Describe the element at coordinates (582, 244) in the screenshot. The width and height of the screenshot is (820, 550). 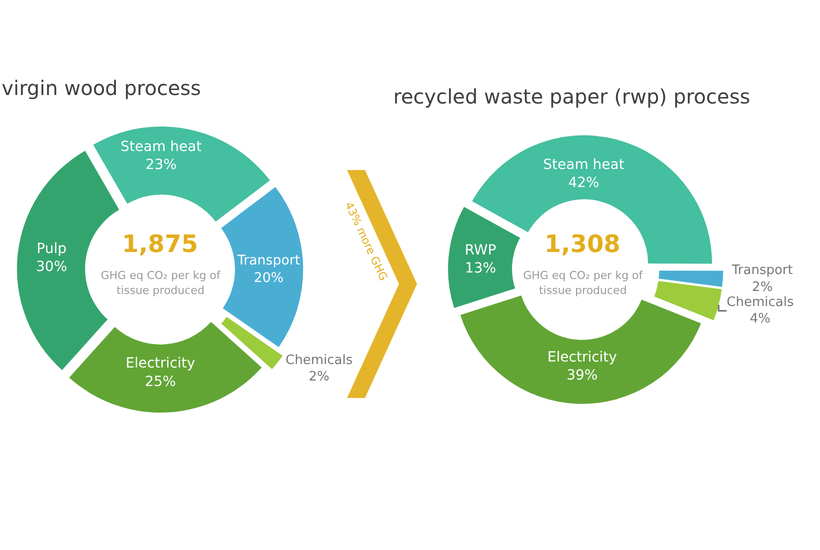
I see `text: 1,308` at that location.